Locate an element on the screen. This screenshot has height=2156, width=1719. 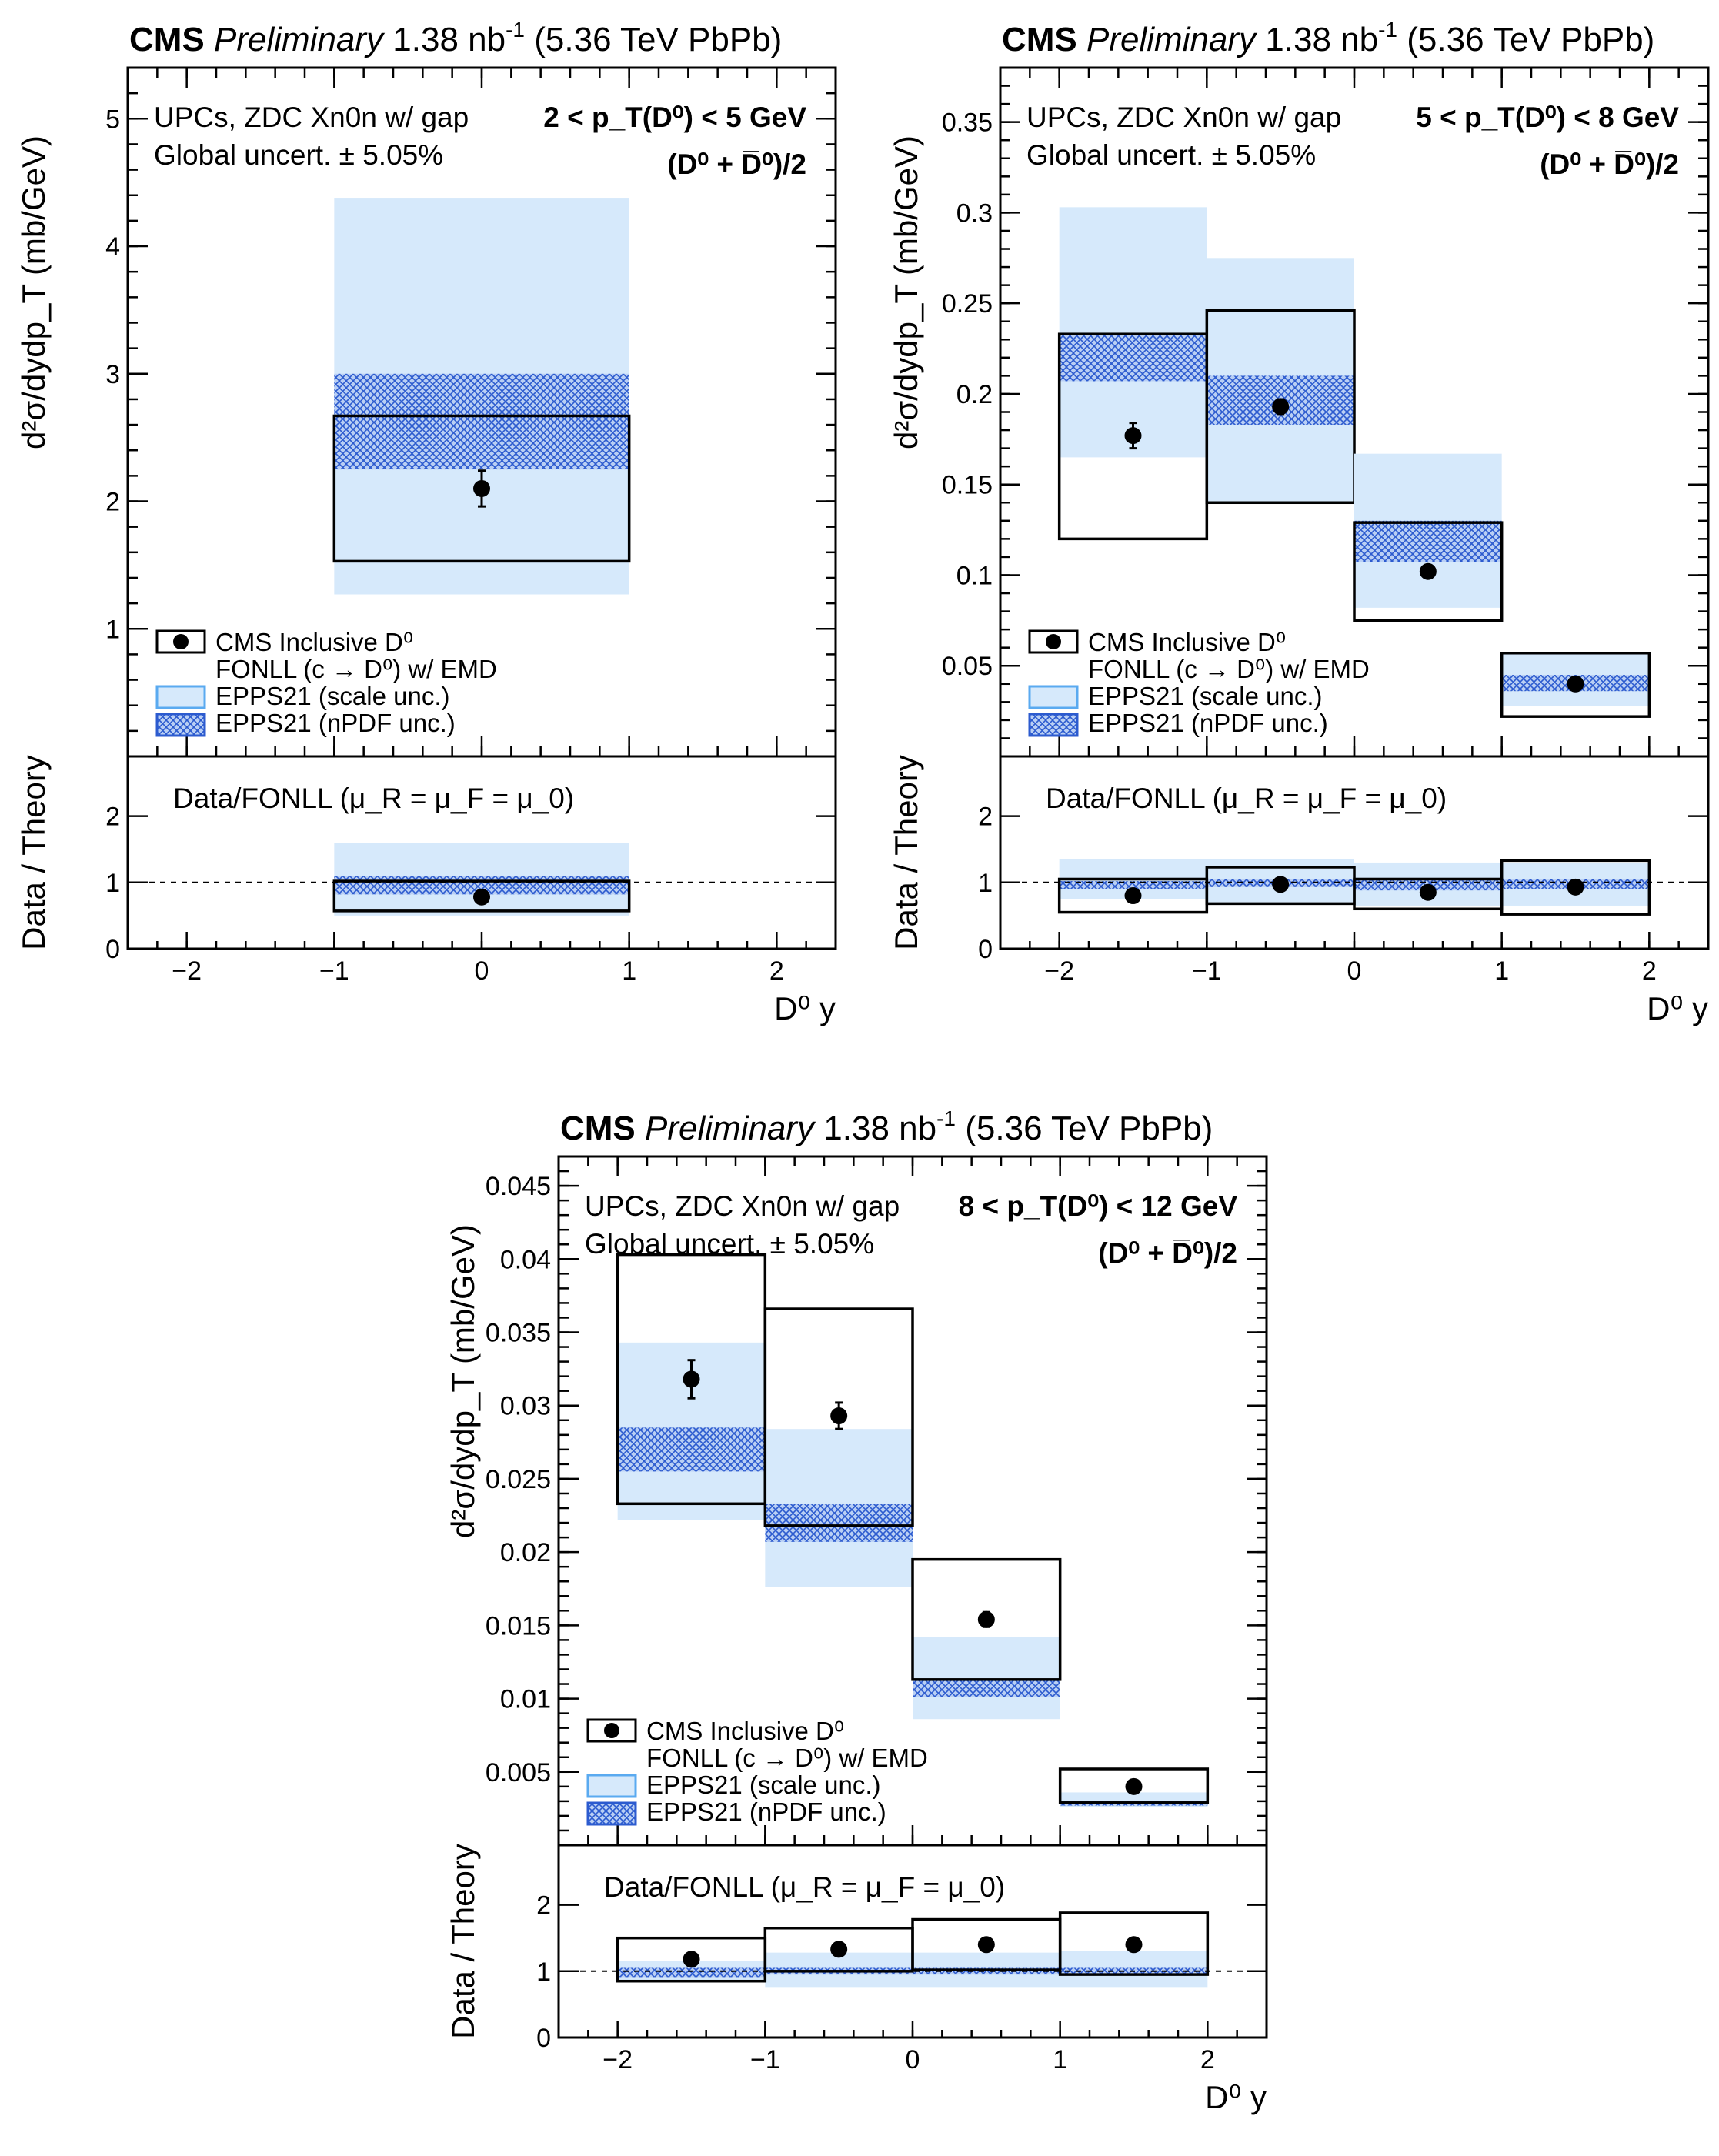
legend-data-marker is located at coordinates (611, 1730).